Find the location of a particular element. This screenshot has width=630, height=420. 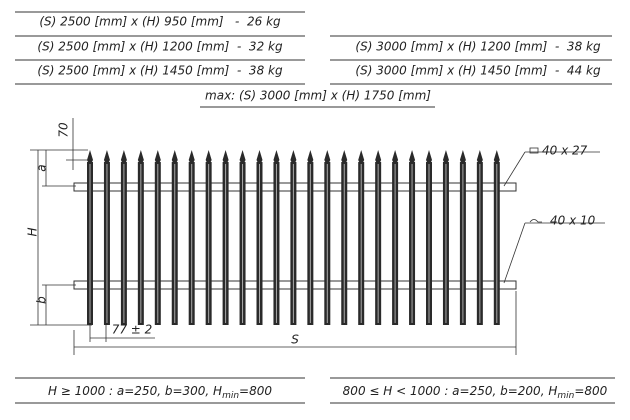

note-text: H ≥ 1000 : a=250, b=300, H is located at coordinates (135, 391).